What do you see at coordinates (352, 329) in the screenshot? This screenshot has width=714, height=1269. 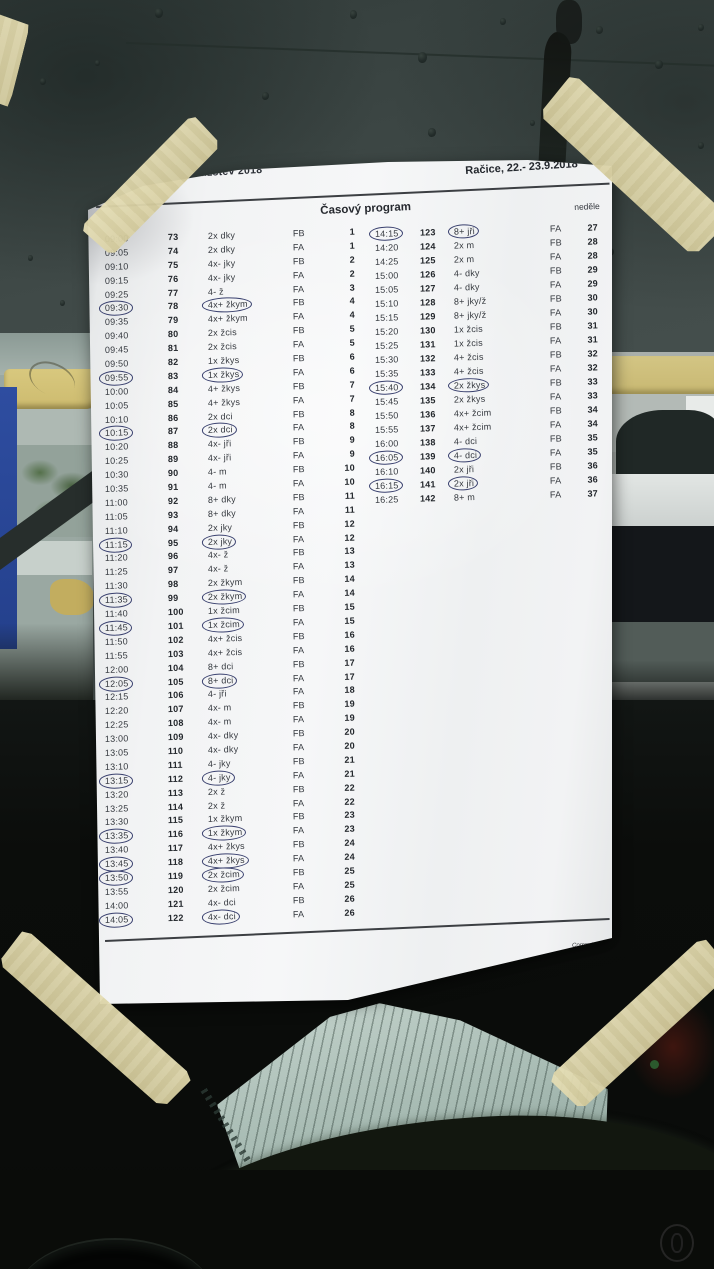 I see `order-number: 5` at bounding box center [352, 329].